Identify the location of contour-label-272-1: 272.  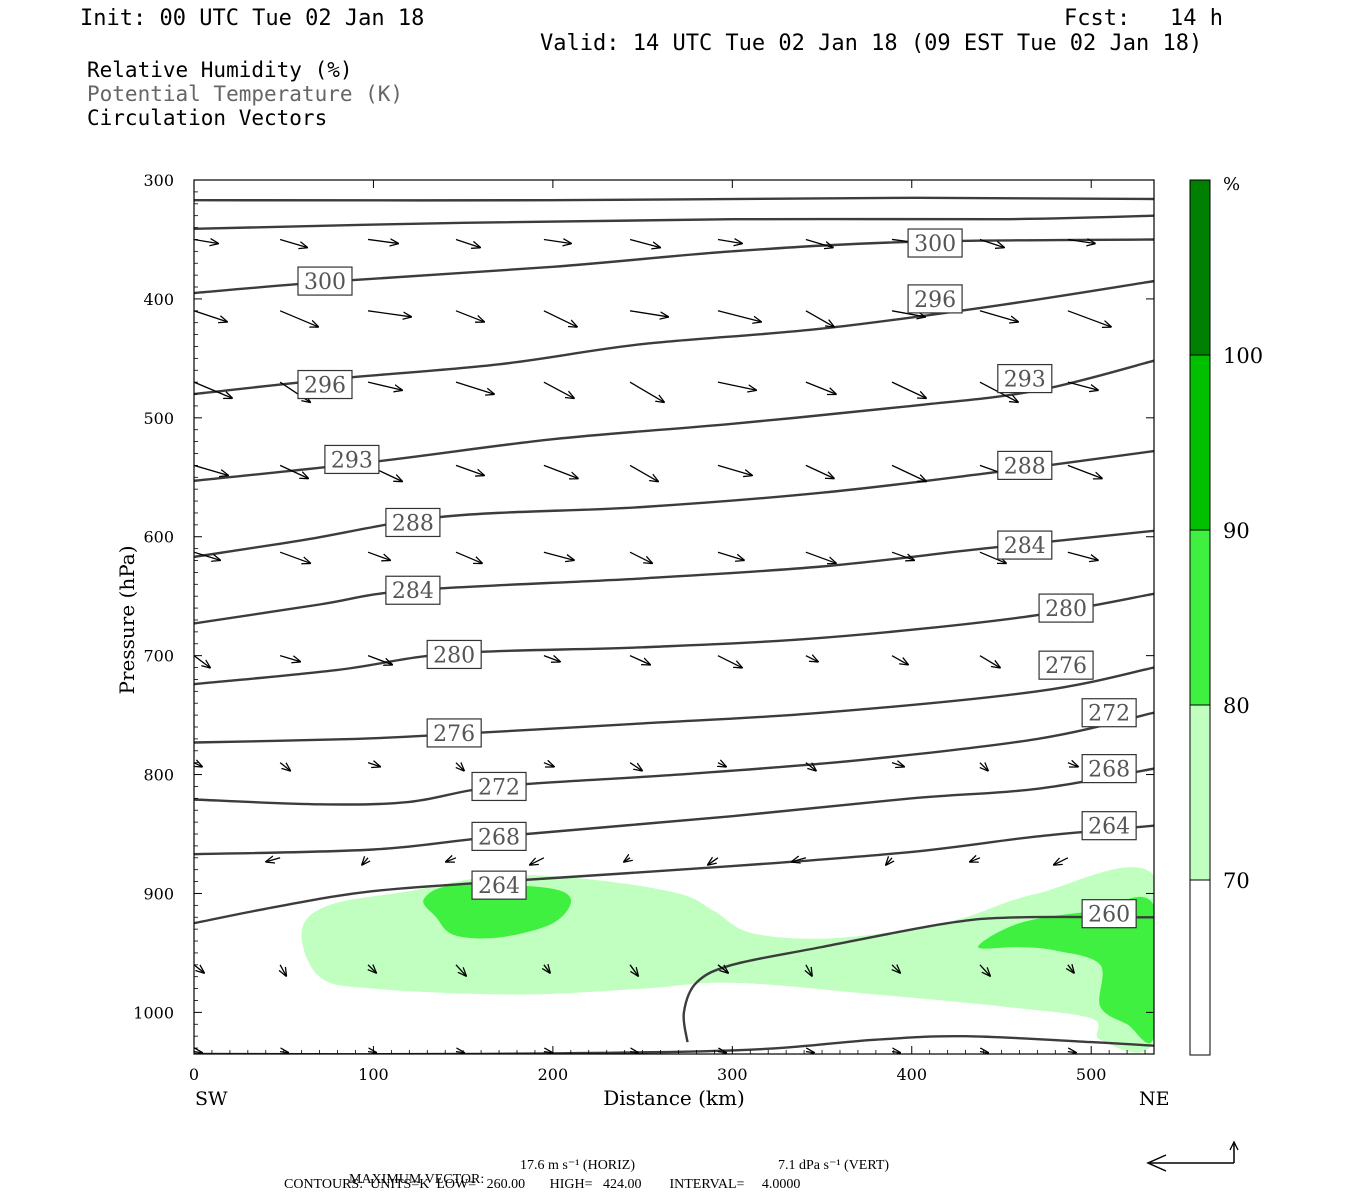
(1109, 713).